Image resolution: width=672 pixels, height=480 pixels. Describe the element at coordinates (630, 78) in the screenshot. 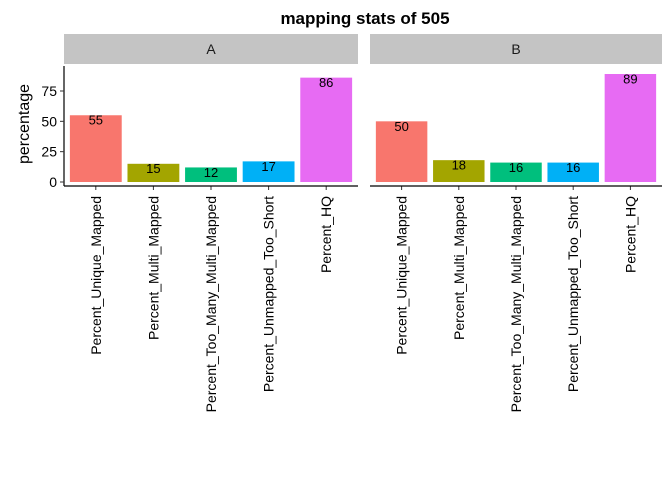

I see `data-label: 89` at that location.